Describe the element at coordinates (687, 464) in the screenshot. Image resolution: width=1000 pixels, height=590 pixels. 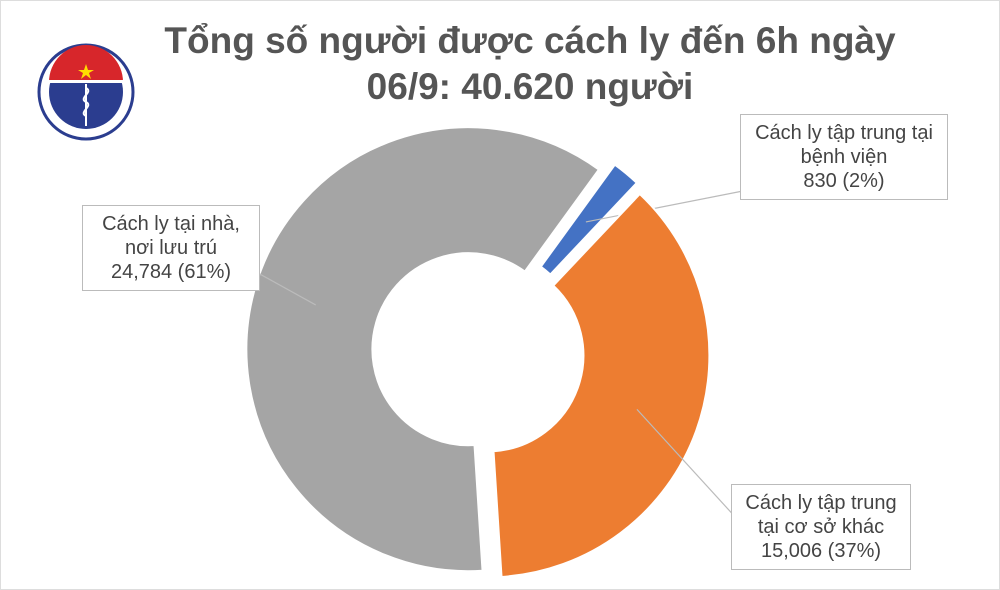
I see `slice-other-facility-leader-line` at that location.